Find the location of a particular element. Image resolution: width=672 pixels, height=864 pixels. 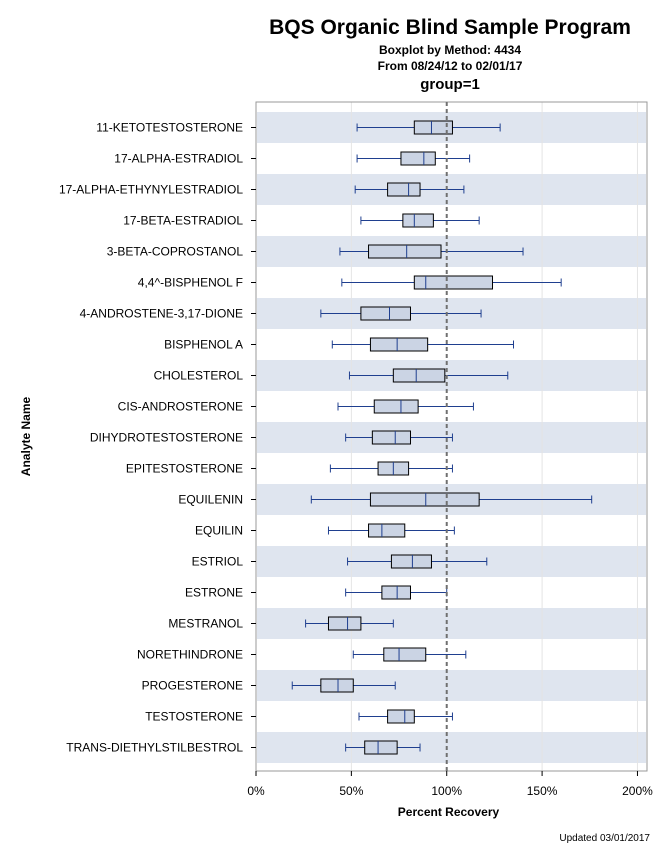

analyte-label: ESTRIOL is located at coordinates (218, 562).